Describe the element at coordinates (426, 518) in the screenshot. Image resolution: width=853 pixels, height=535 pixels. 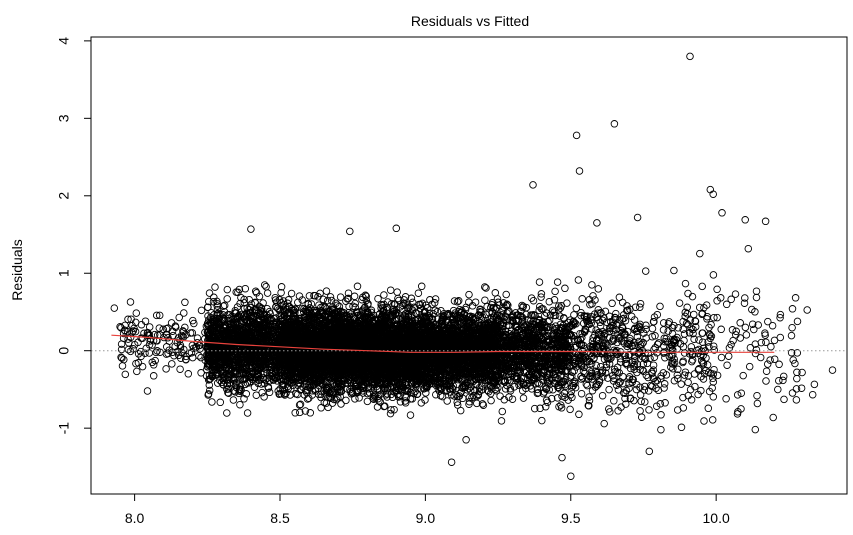
I see `x-tick-label: 9.0` at that location.